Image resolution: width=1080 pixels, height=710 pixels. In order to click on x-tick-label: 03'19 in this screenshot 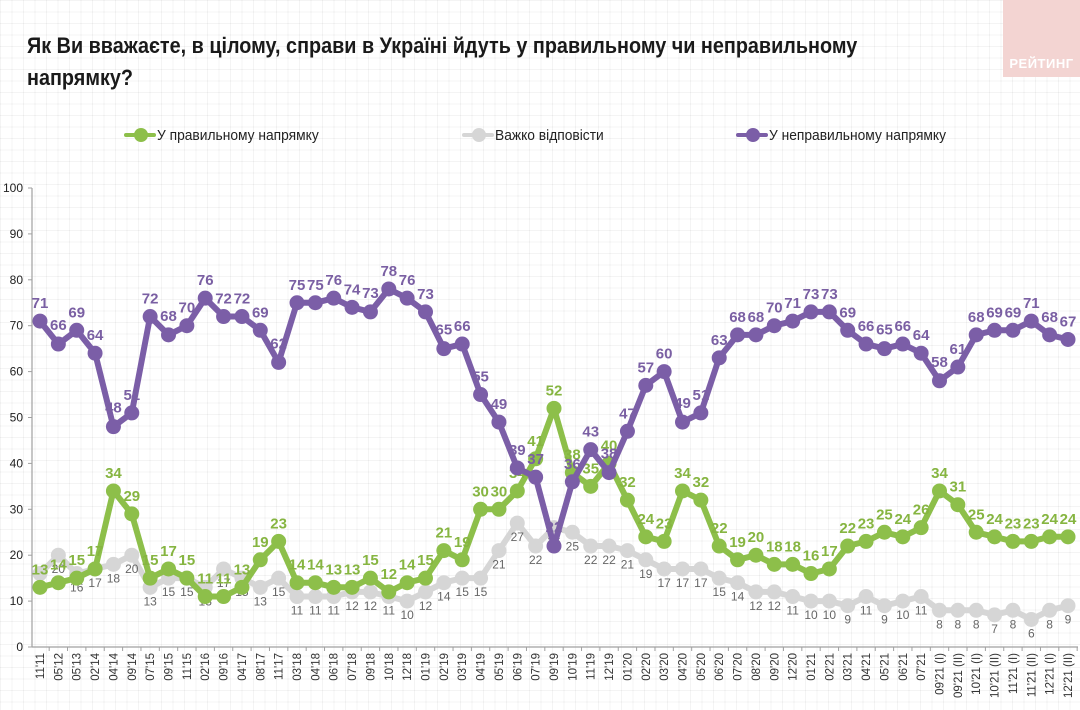, I will do `click(463, 667)`.